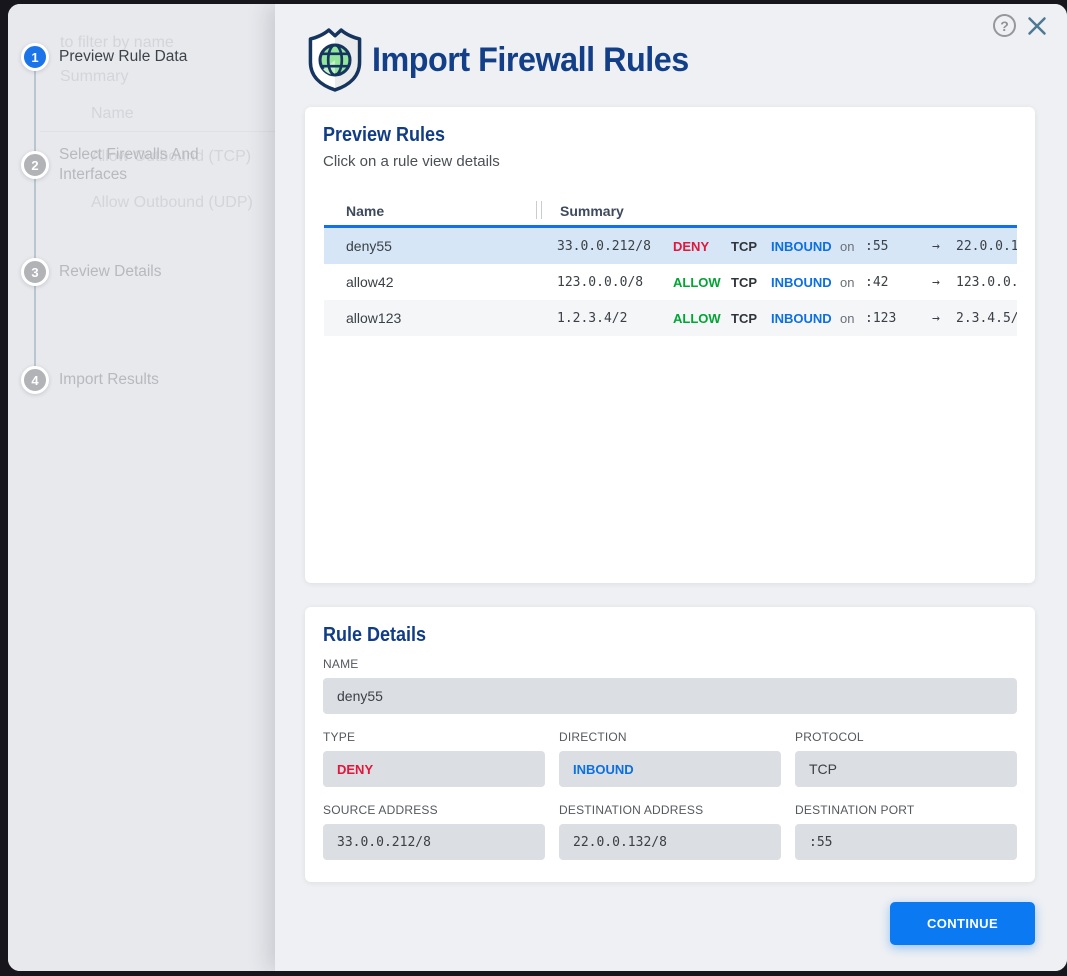 This screenshot has width=1067, height=976. I want to click on step-label: Preview Rule Data, so click(123, 56).